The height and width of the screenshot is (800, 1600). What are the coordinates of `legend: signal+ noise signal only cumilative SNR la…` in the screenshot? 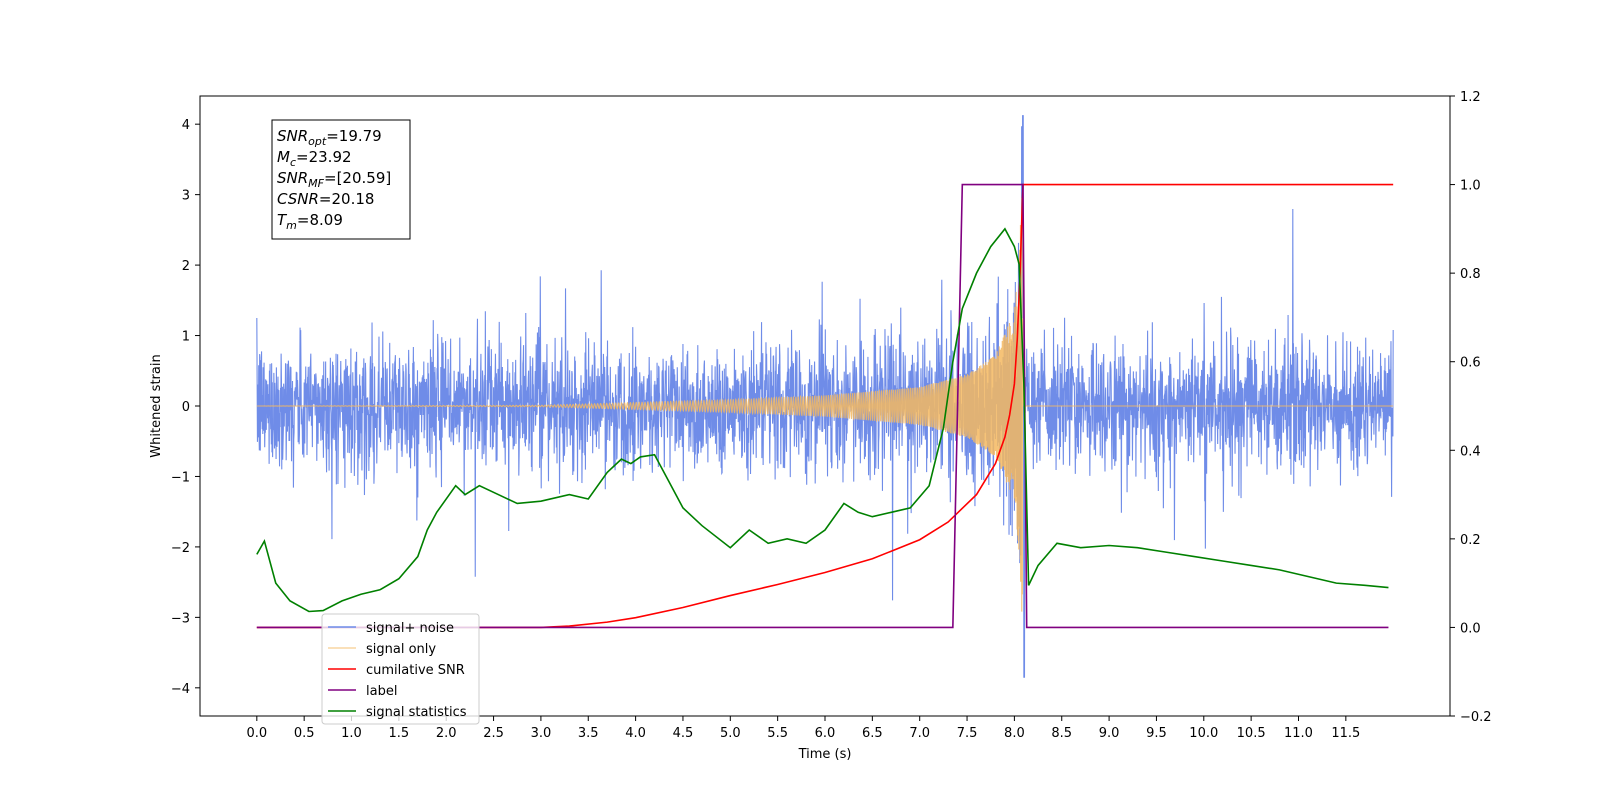 It's located at (400, 669).